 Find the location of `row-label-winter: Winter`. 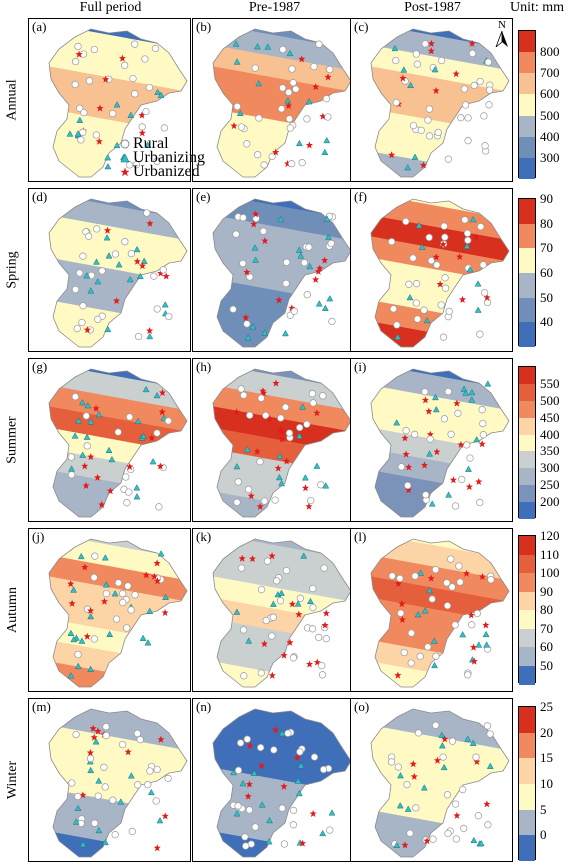

row-label-winter: Winter is located at coordinates (13, 780).